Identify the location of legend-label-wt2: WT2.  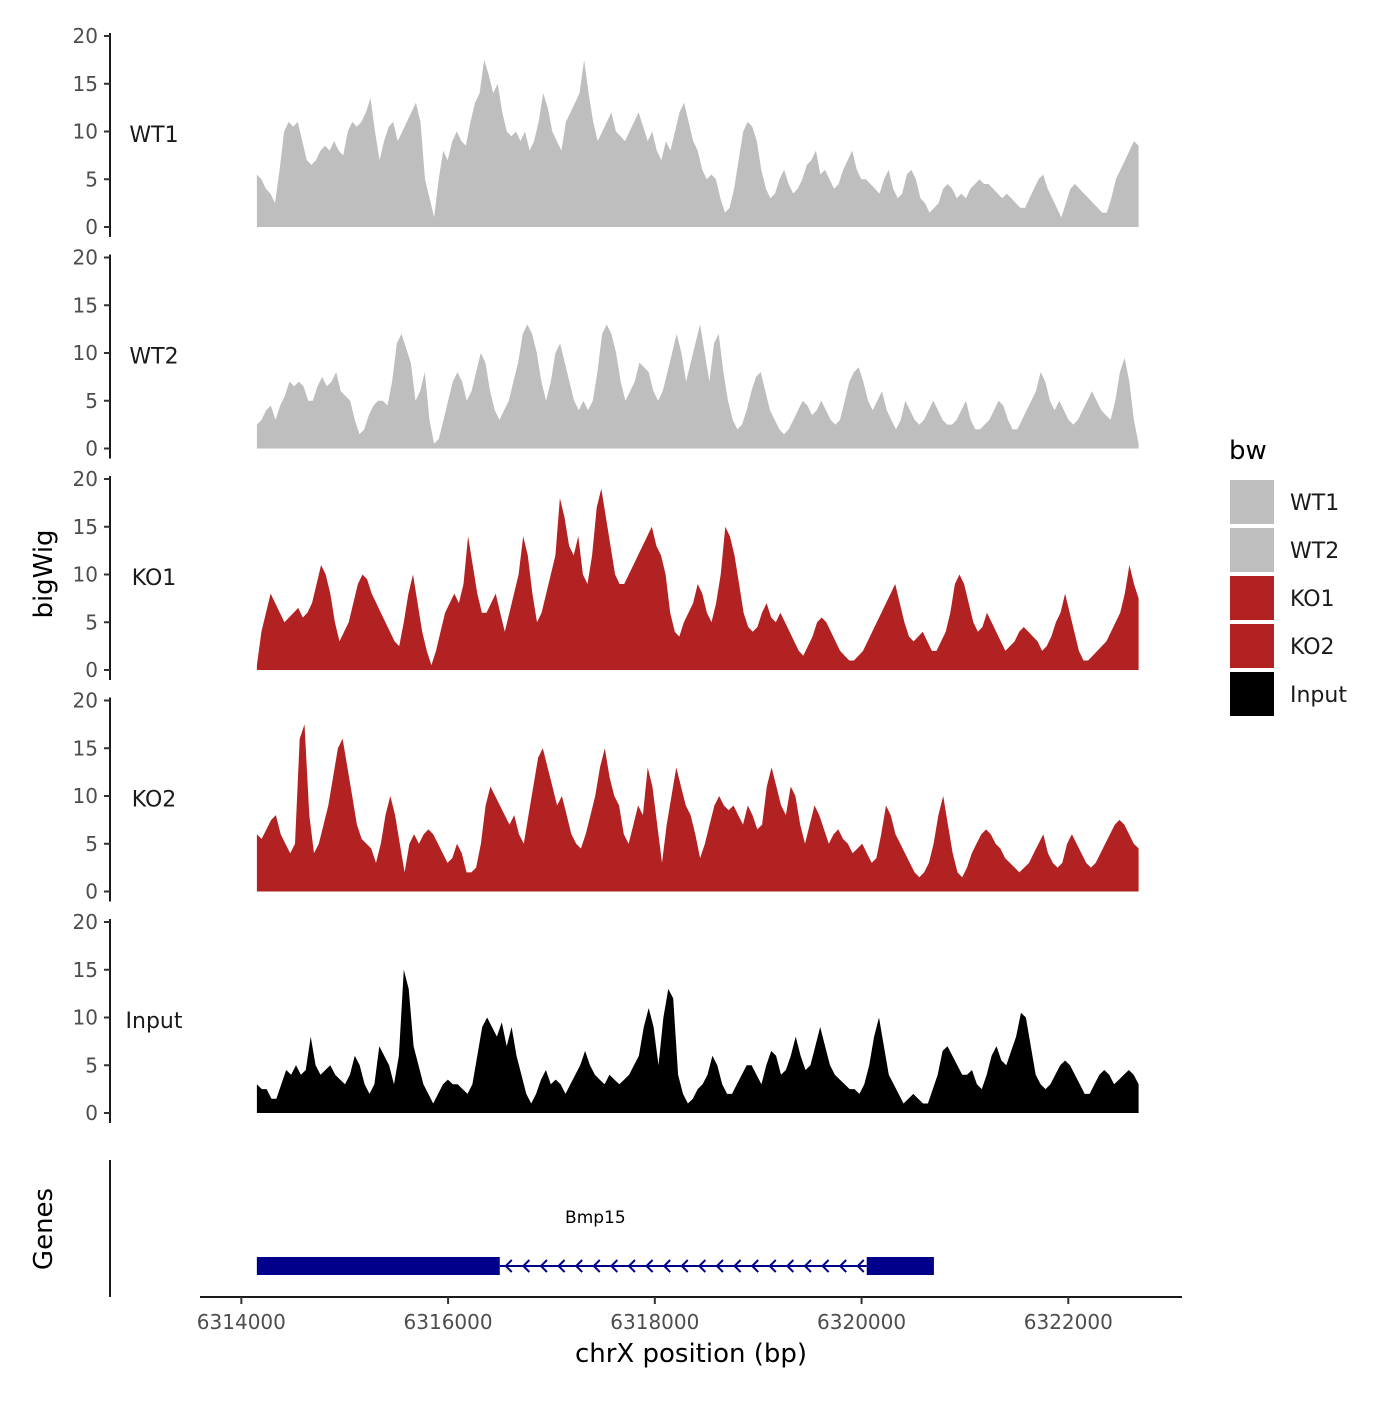
(1314, 551).